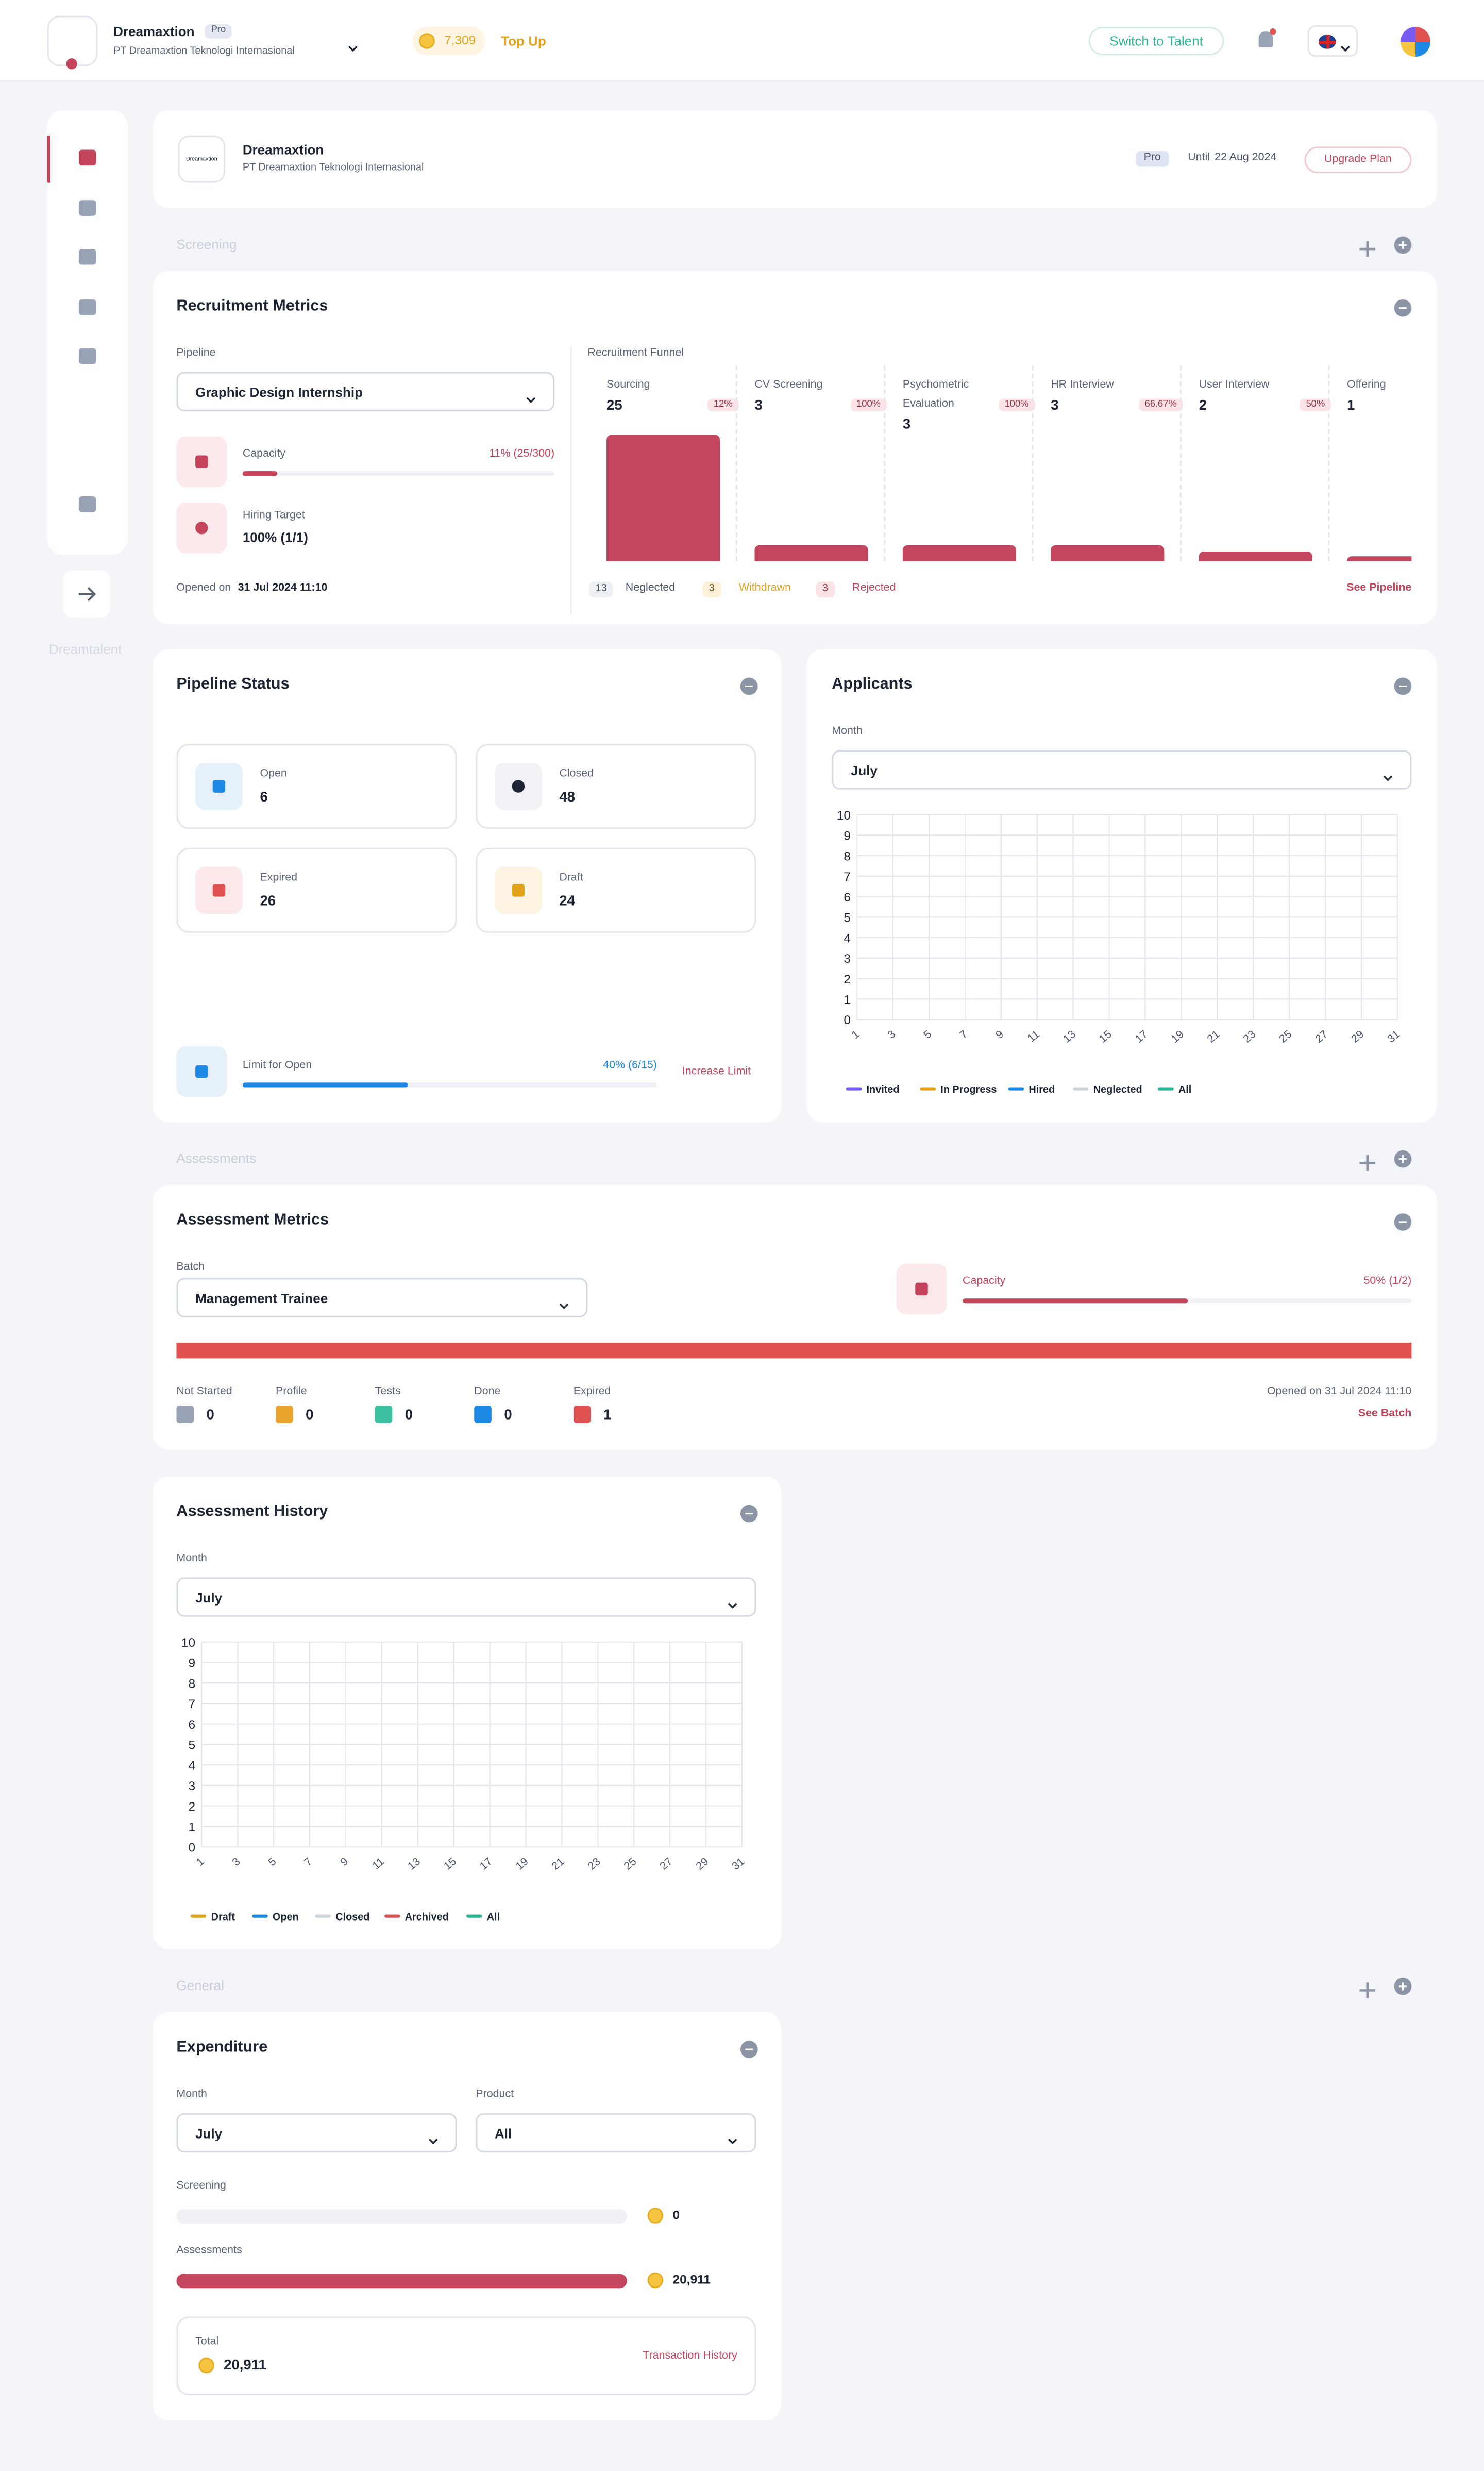 The height and width of the screenshot is (2471, 1484). Describe the element at coordinates (1350, 405) in the screenshot. I see `stage-count: 1` at that location.